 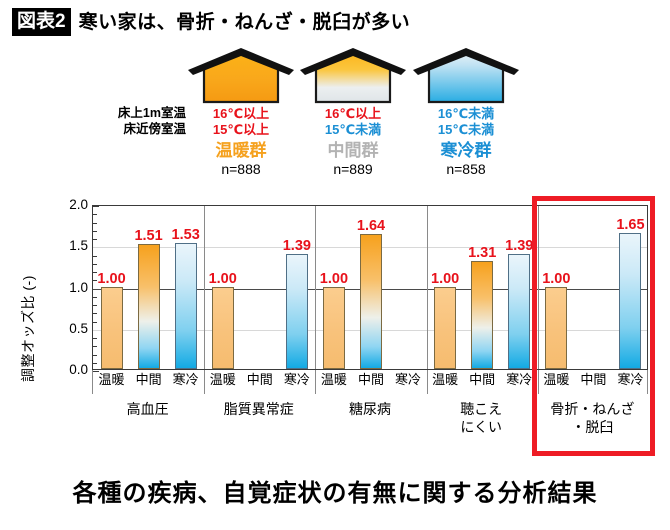 What do you see at coordinates (147, 409) in the screenshot?
I see `x-category-label: 高血圧` at bounding box center [147, 409].